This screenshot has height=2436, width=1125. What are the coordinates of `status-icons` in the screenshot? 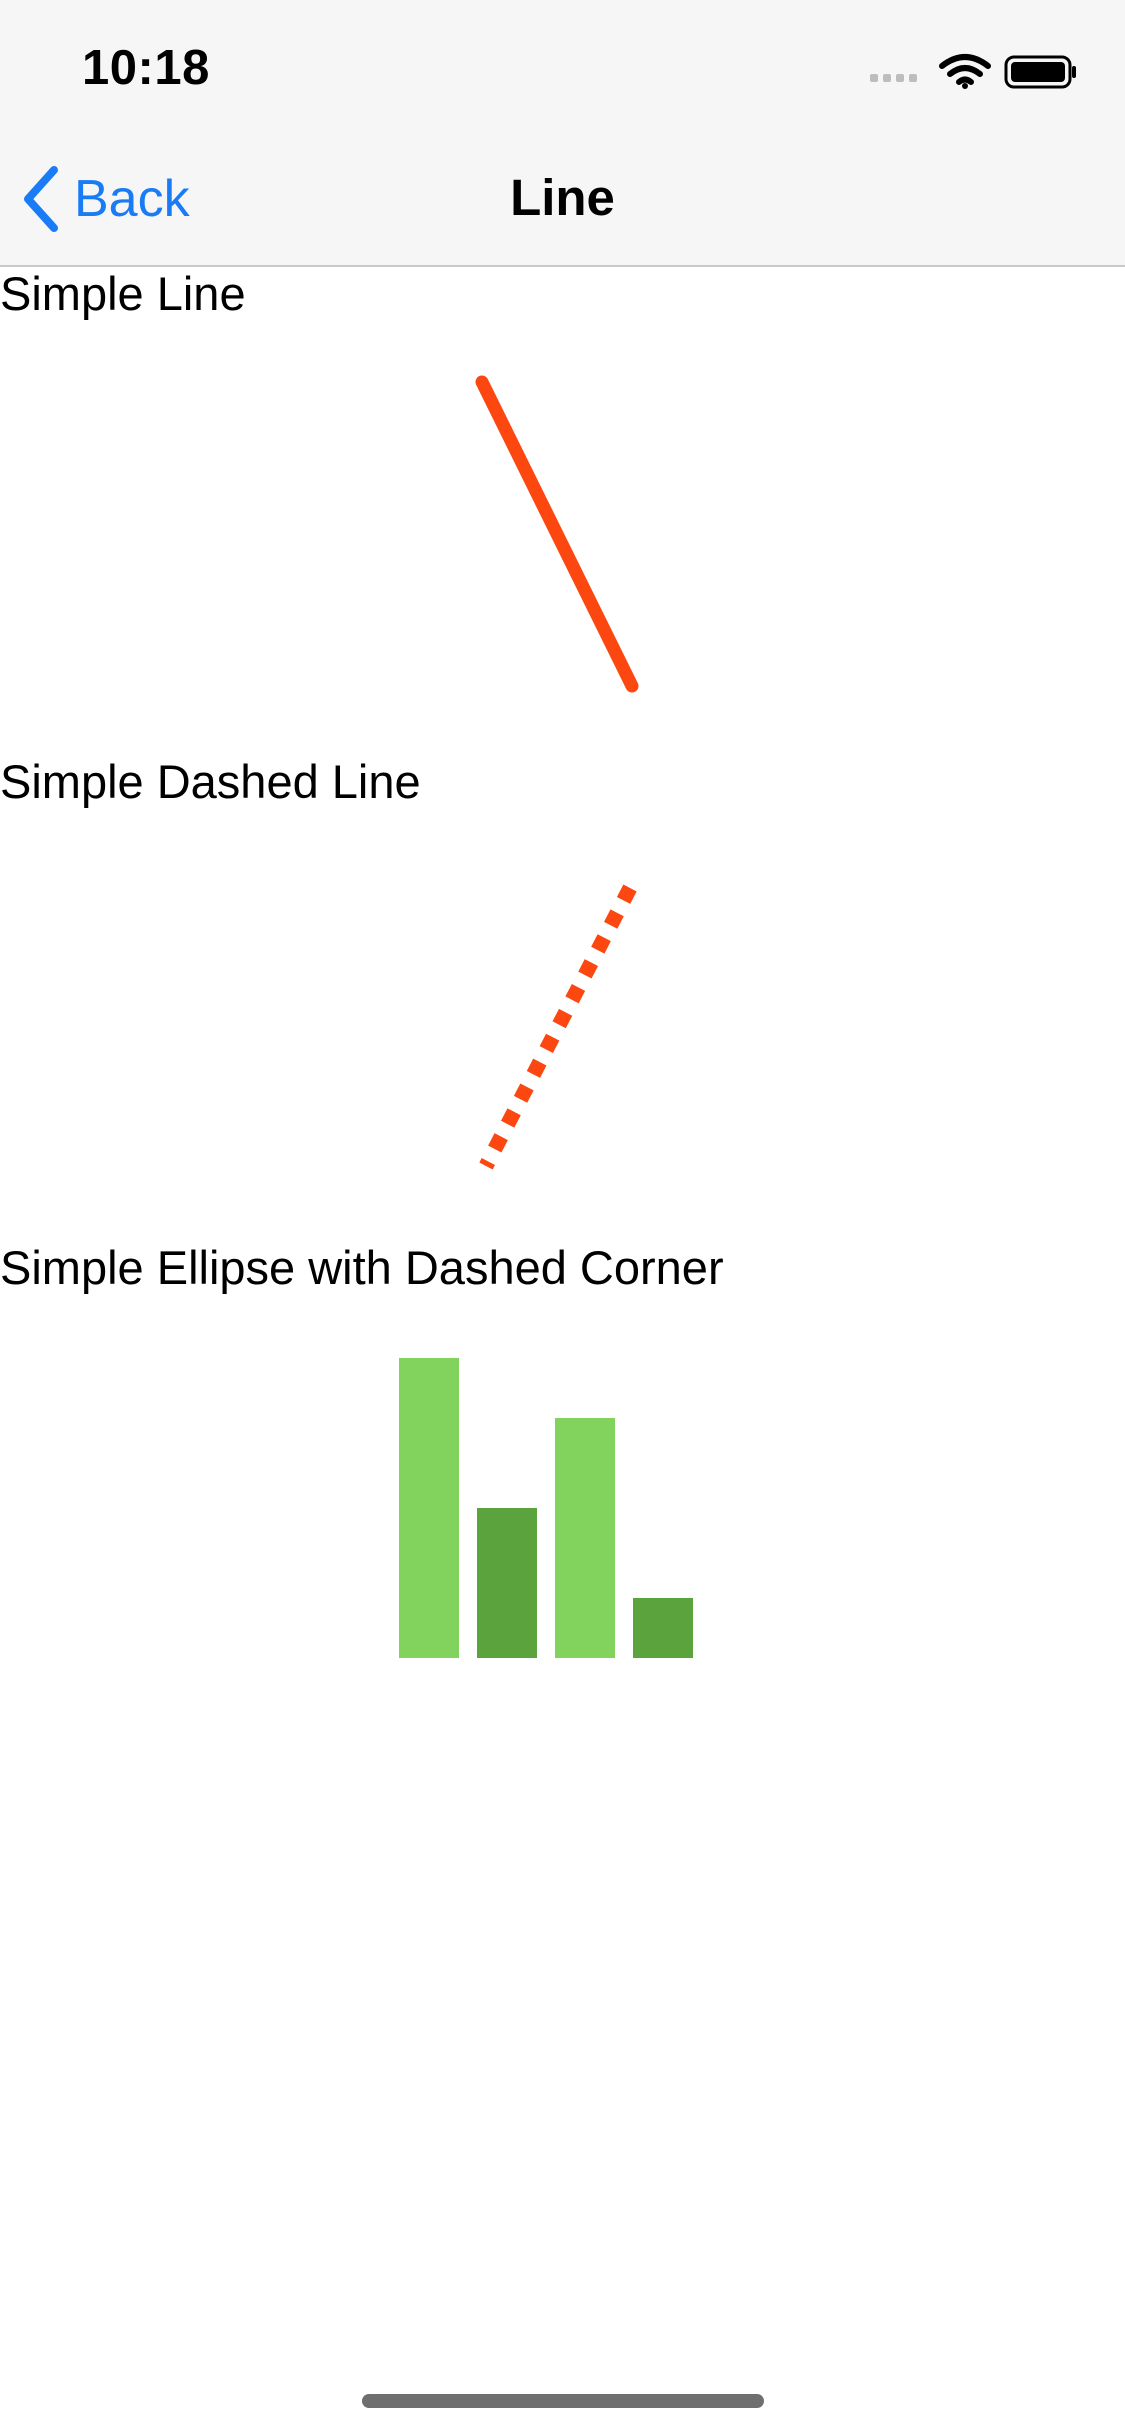 It's located at (975, 70).